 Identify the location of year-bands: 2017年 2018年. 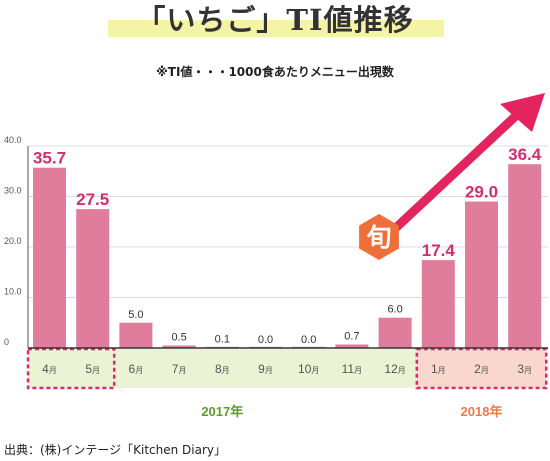
(287, 383).